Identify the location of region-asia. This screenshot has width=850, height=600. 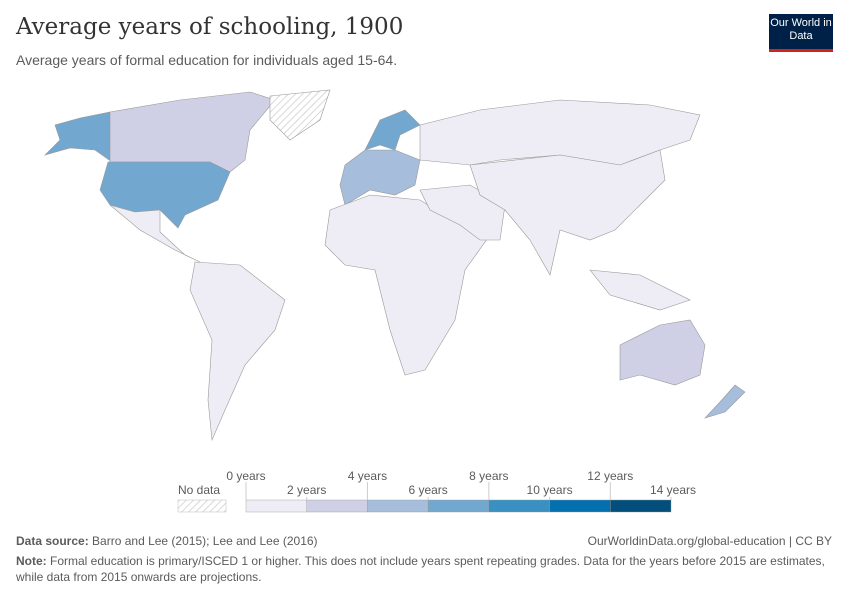
(567, 212).